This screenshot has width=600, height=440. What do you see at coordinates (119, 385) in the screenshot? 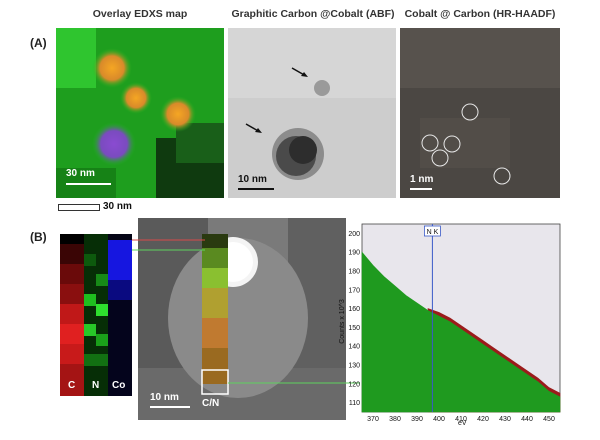
I see `map-label-co: Co` at bounding box center [119, 385].